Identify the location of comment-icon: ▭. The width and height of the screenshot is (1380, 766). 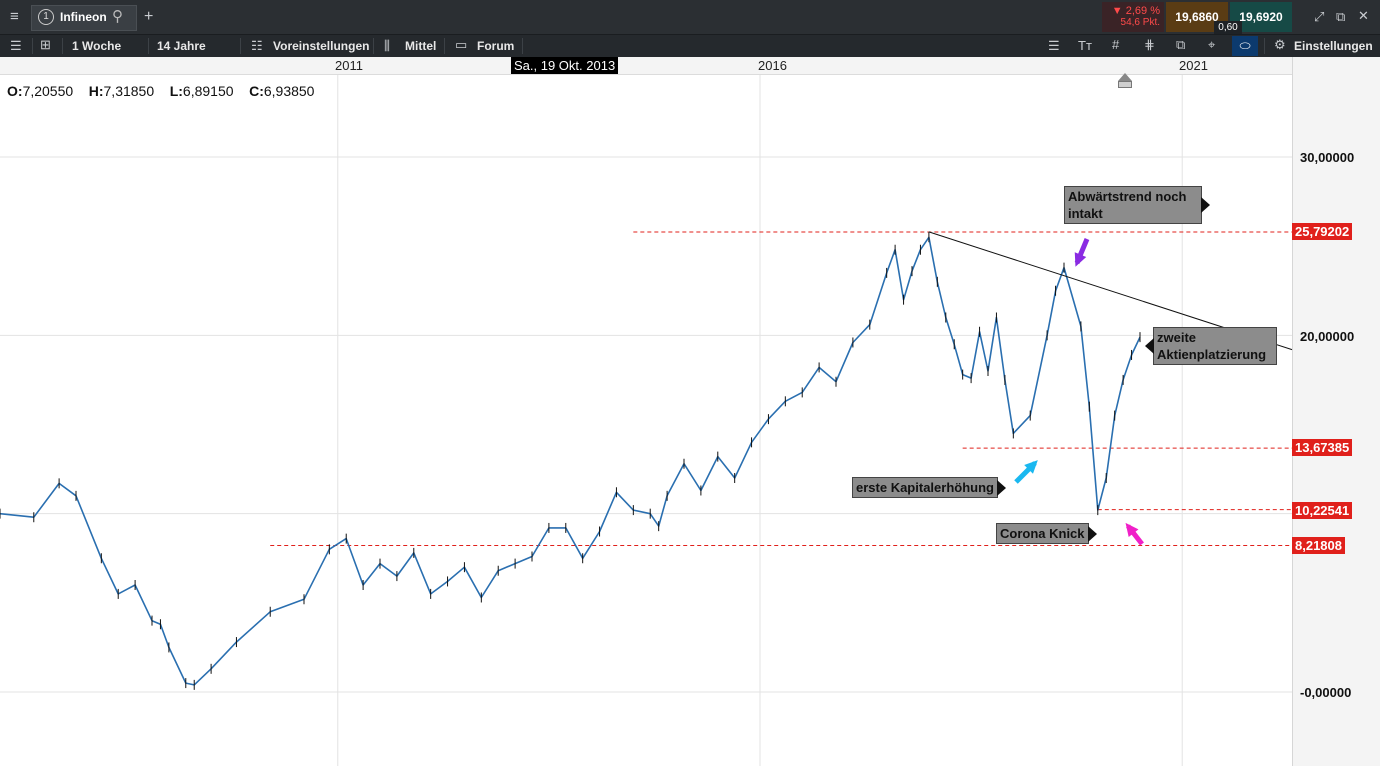
(461, 44).